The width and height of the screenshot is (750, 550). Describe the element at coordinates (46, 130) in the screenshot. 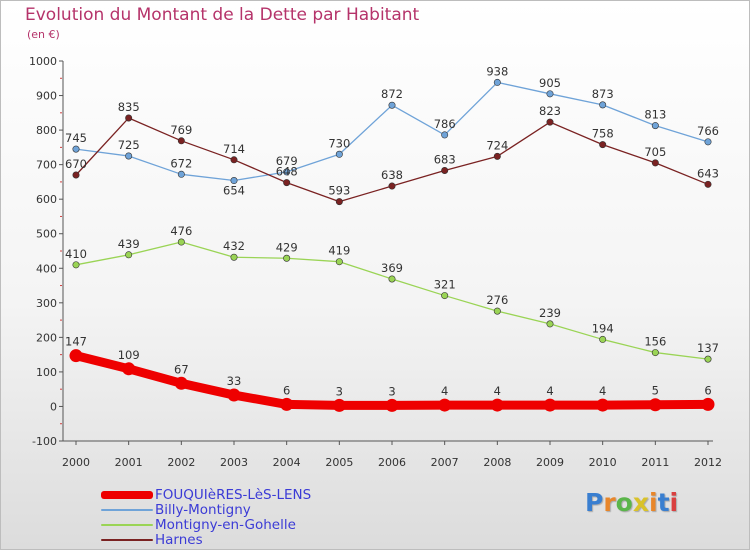

I see `y-tick-label: 800` at that location.